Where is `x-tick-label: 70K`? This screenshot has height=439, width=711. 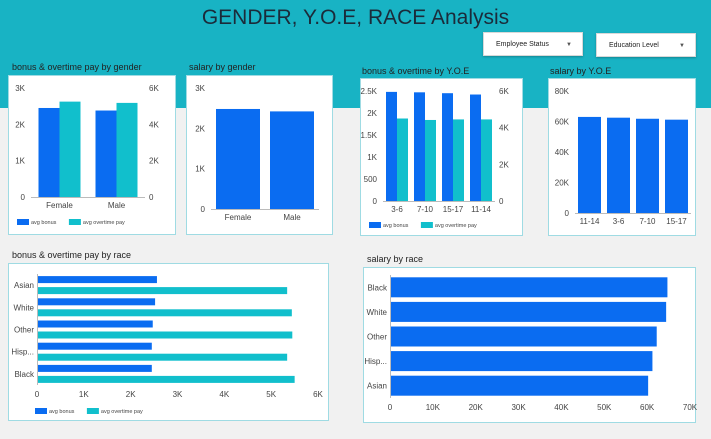
x-tick-label: 70K is located at coordinates (690, 407).